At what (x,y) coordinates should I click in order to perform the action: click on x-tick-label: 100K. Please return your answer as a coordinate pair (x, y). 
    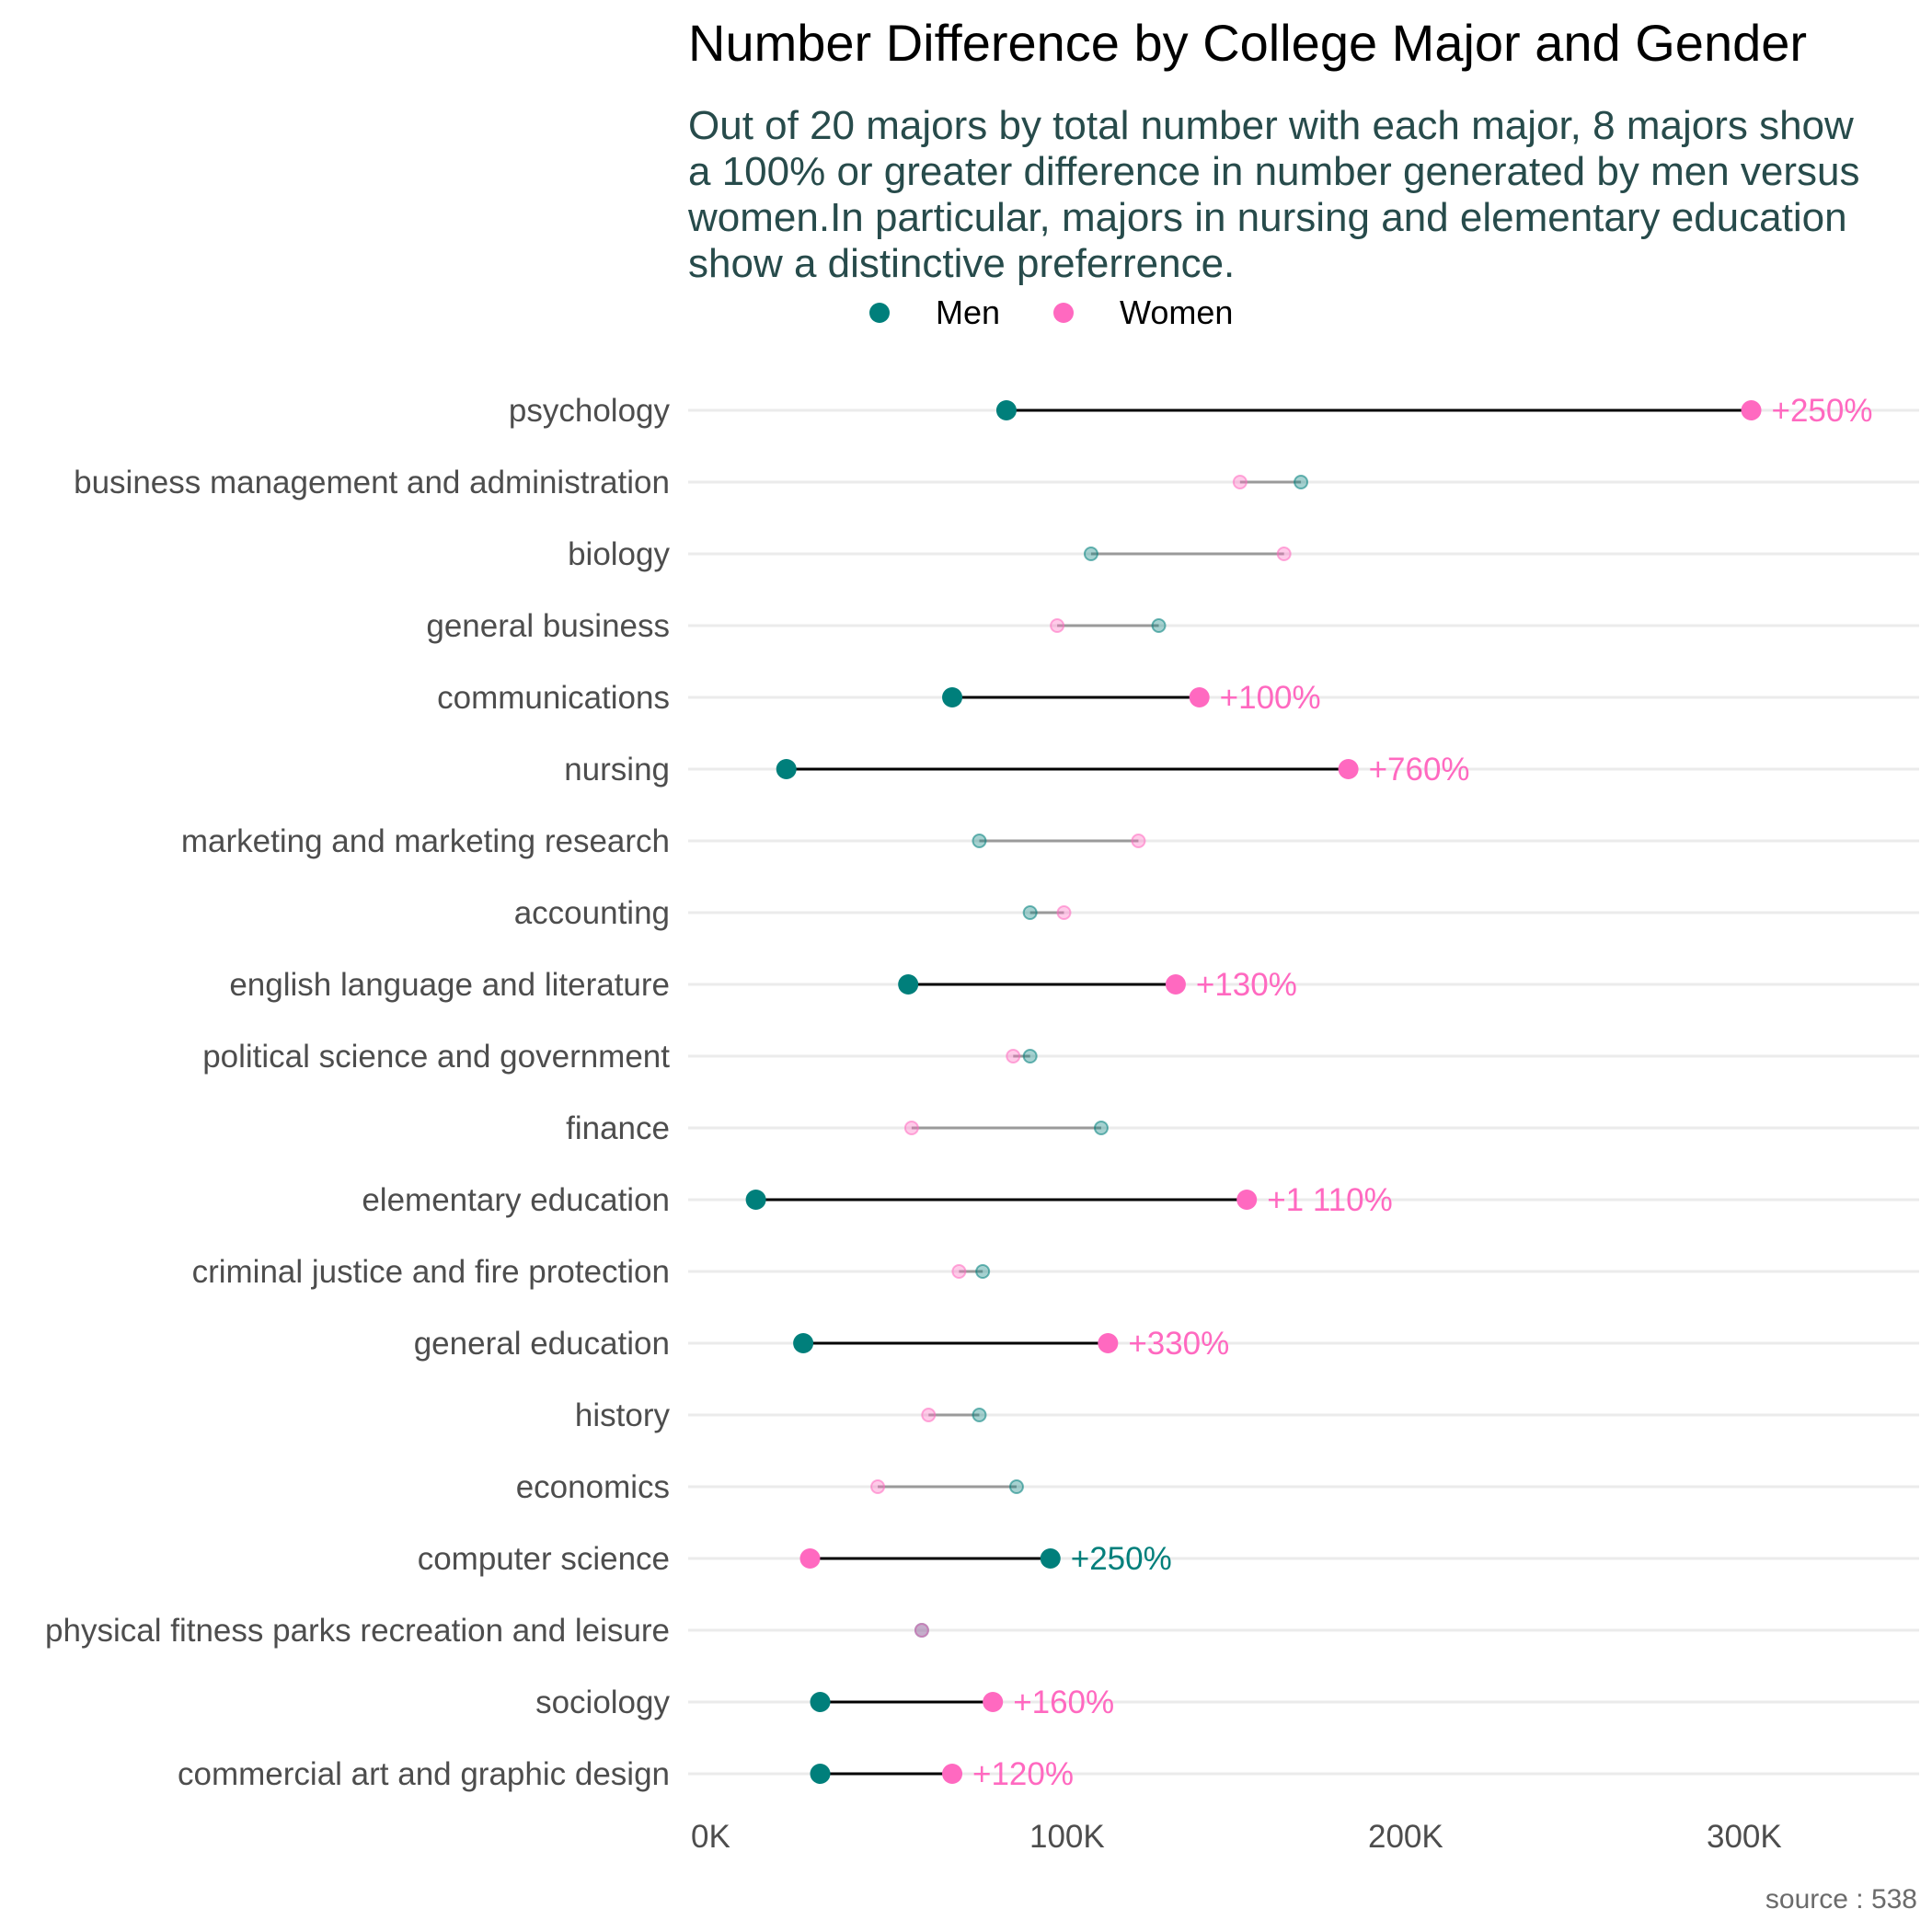
    Looking at the image, I should click on (1067, 1837).